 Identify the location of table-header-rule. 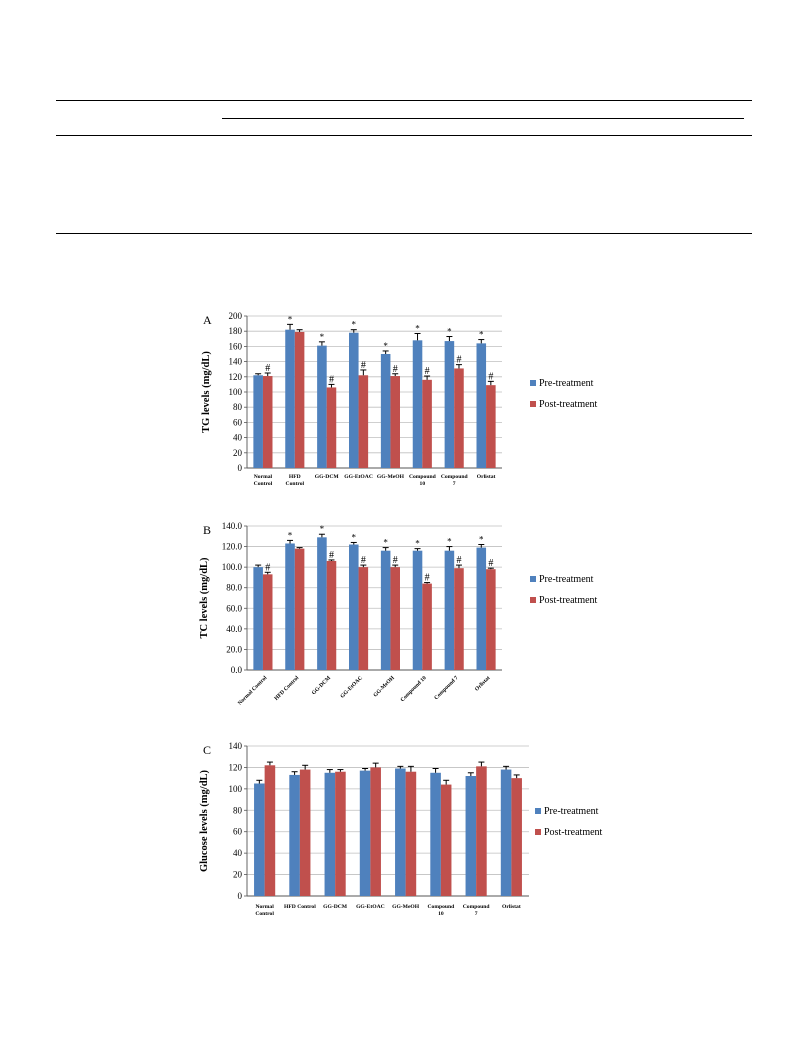
(404, 135).